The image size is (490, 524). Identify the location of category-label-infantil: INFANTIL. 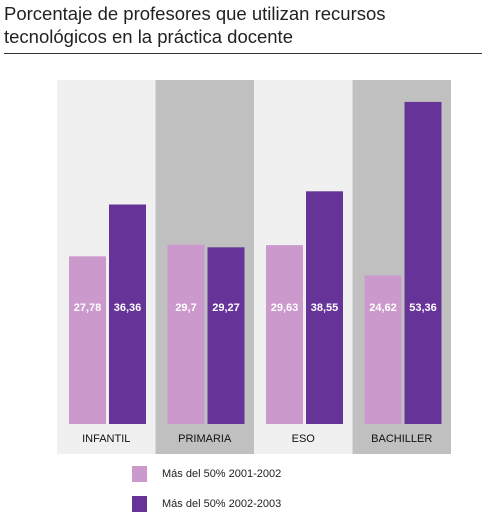
(106, 439).